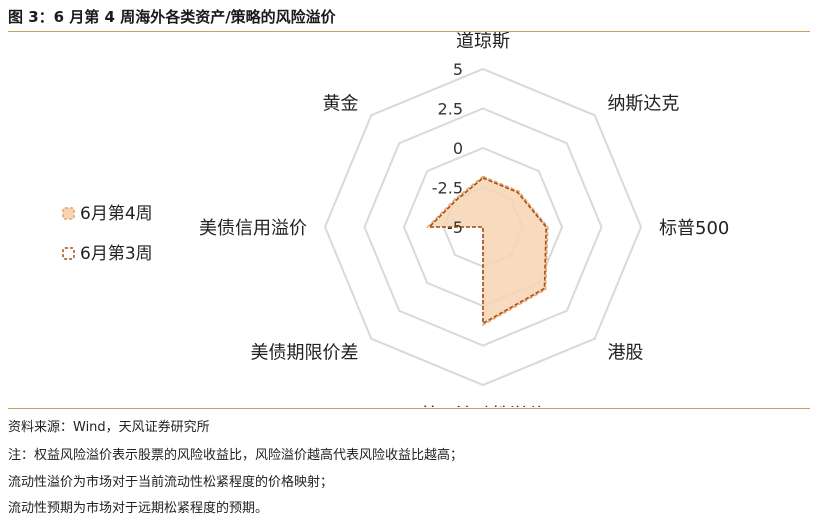 Image resolution: width=815 pixels, height=517 pixels. What do you see at coordinates (447, 148) in the screenshot?
I see `radial-tick-labels: 5 2.5 0 -2.5 -5` at bounding box center [447, 148].